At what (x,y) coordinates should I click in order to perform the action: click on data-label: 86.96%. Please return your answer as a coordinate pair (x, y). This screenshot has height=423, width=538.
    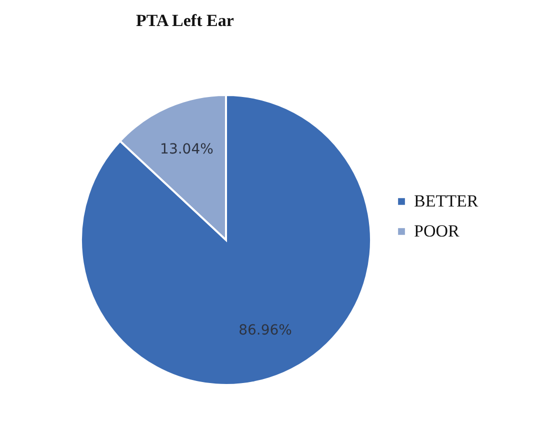
    Looking at the image, I should click on (265, 330).